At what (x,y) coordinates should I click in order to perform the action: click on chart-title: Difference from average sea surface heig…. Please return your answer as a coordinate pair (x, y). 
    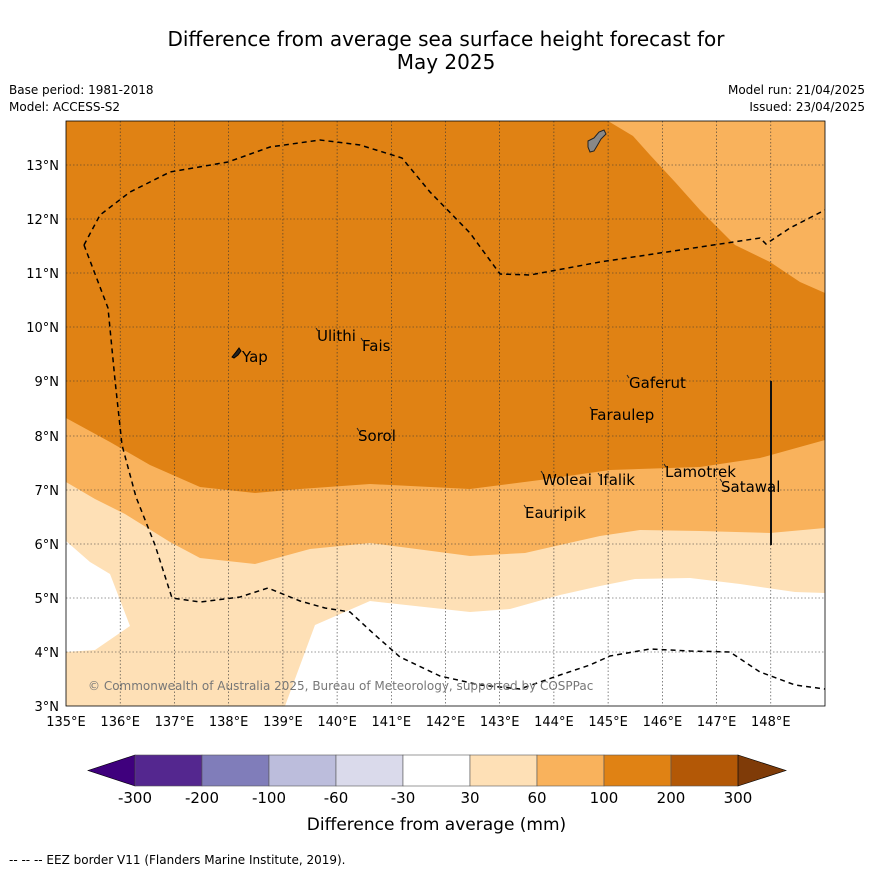
    Looking at the image, I should click on (446, 51).